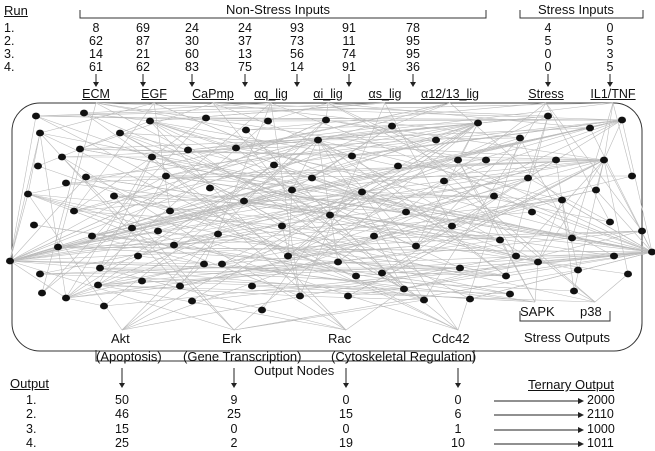  Describe the element at coordinates (234, 400) in the screenshot. I see `output-value: 9` at that location.